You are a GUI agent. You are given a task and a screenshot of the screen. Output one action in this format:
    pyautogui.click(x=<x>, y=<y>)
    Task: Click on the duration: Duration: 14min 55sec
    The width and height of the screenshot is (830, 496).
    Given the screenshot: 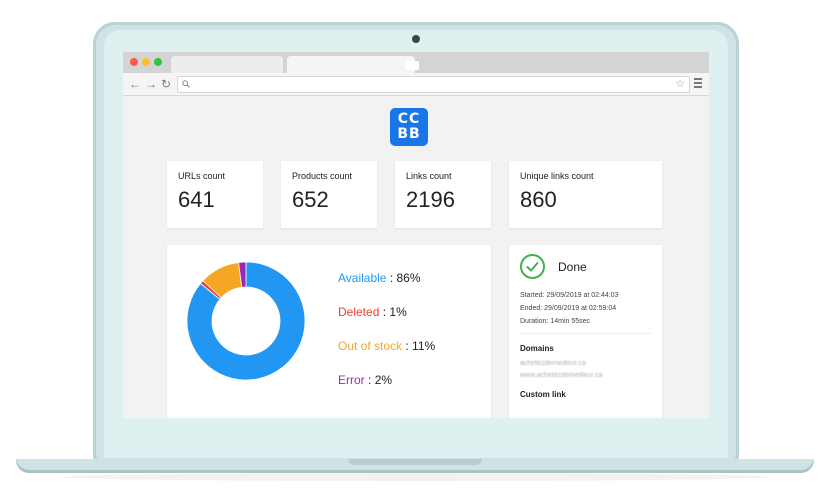 What is the action you would take?
    pyautogui.click(x=555, y=321)
    